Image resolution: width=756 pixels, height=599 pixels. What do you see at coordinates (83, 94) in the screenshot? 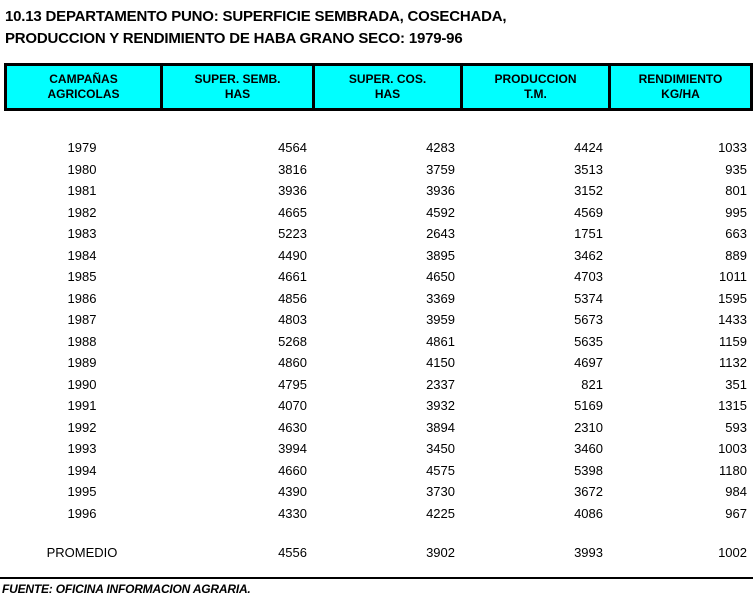
I see `header-campanas-line2: AGRICOLAS` at bounding box center [83, 94].